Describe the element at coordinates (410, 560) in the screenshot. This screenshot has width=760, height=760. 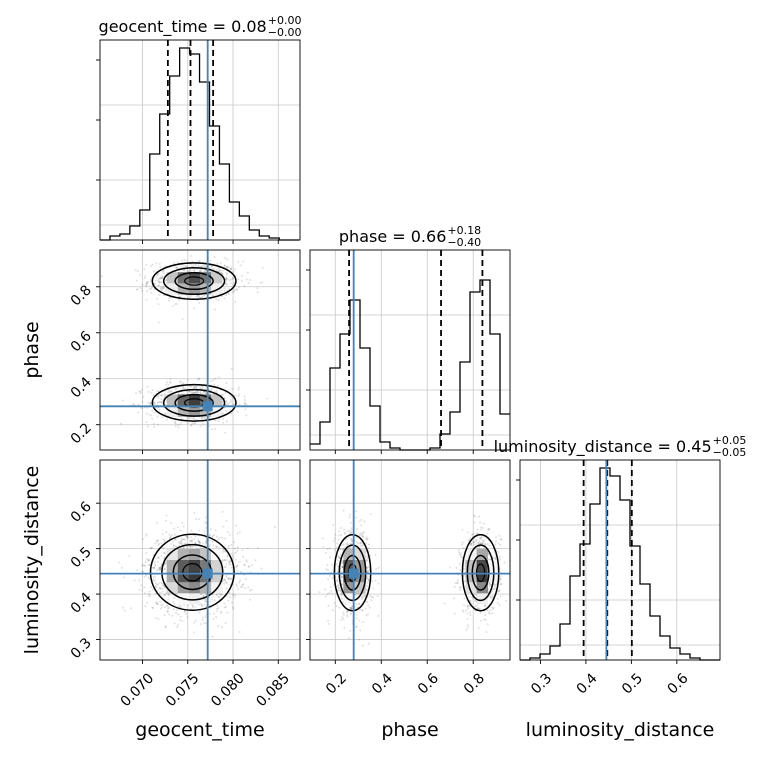
I see `joint-phase-vs-luminosity-distance-frame` at that location.